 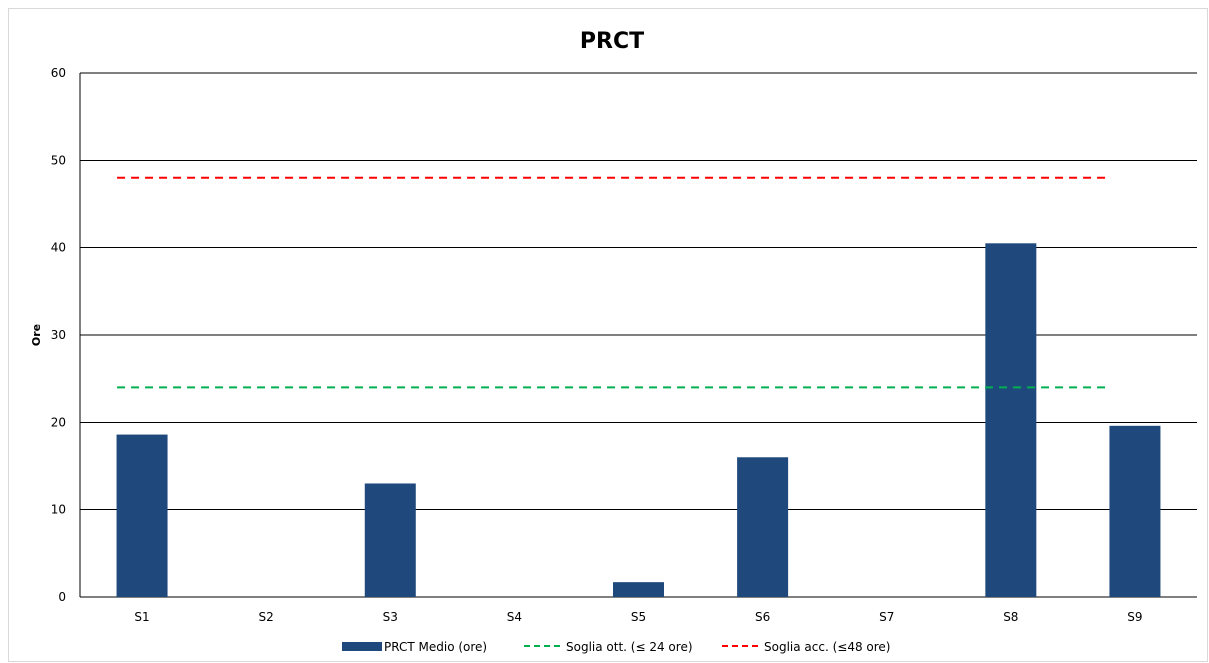 What do you see at coordinates (762, 617) in the screenshot?
I see `x-tick-label: S6` at bounding box center [762, 617].